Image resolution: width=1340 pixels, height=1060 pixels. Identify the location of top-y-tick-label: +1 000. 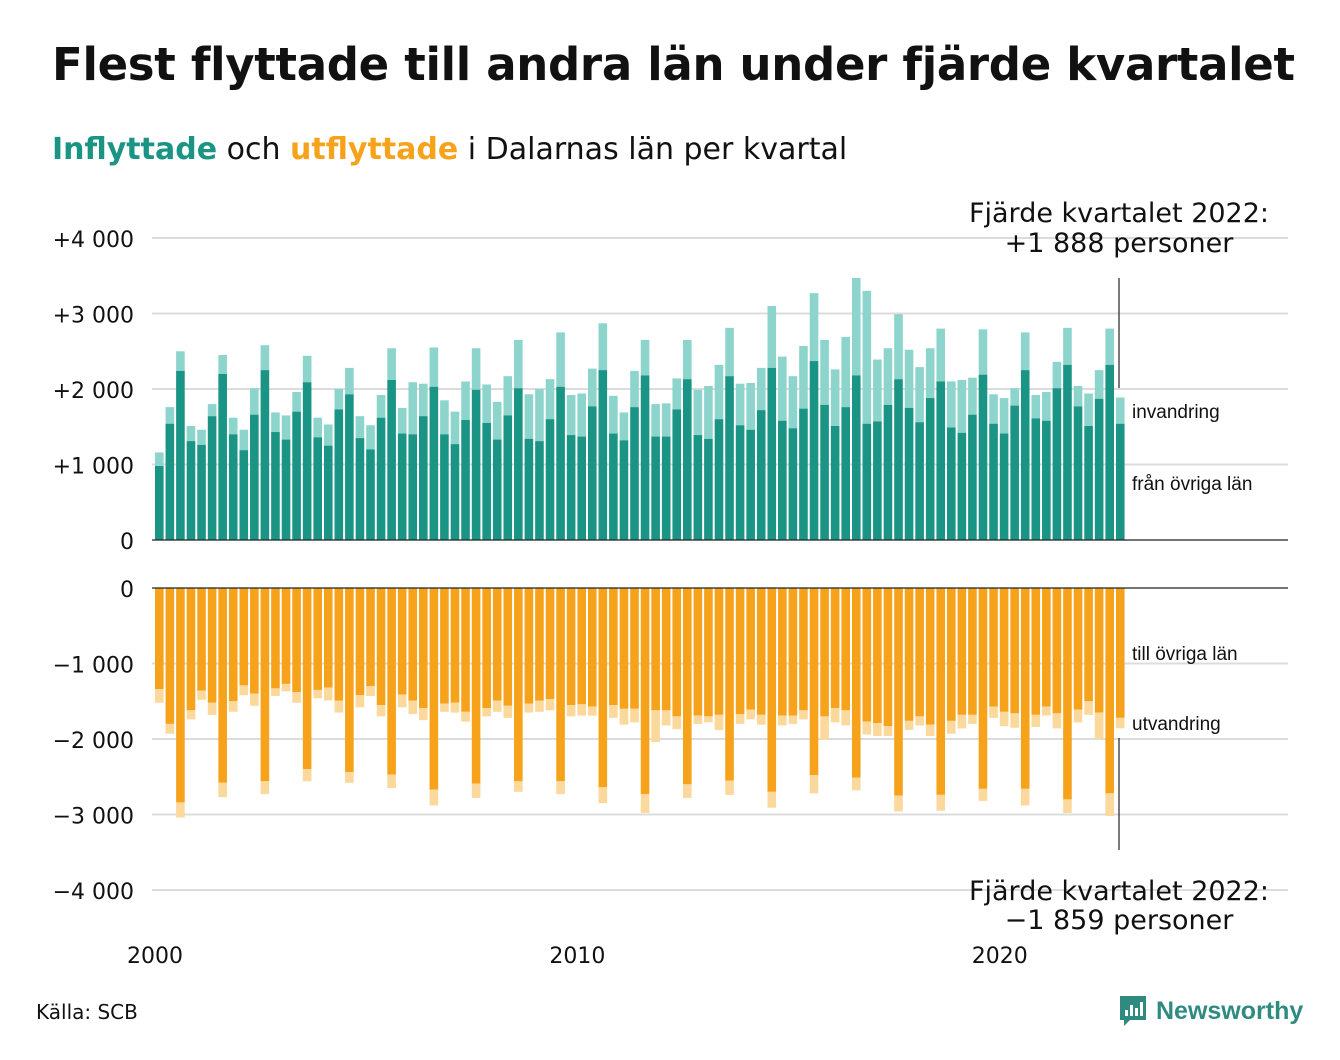
(93, 467).